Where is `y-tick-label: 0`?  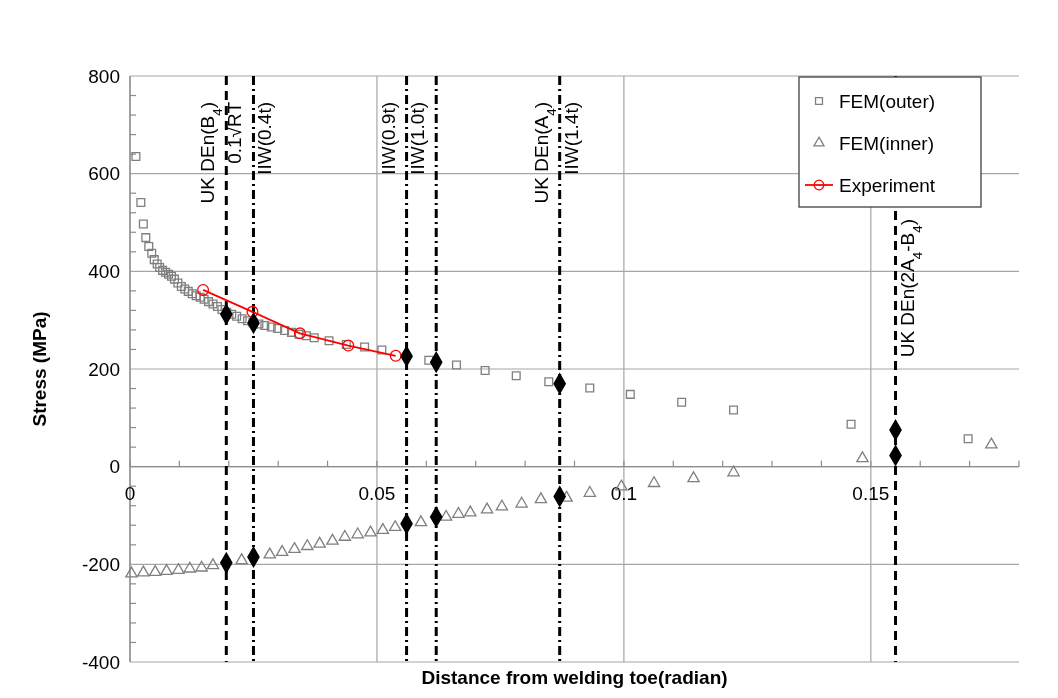 y-tick-label: 0 is located at coordinates (114, 467).